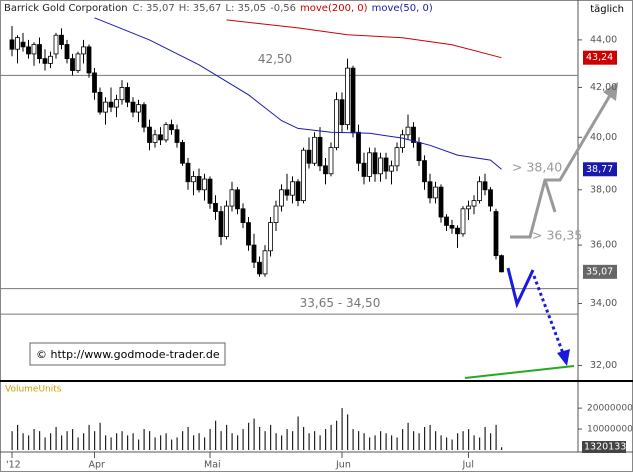 Image resolution: width=633 pixels, height=472 pixels. Describe the element at coordinates (154, 8) in the screenshot. I see `quote: C: 35,07` at that location.